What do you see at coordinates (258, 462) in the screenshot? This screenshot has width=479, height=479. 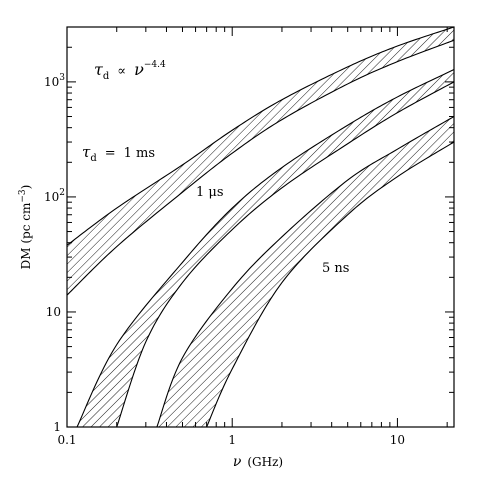 I see `x-axis-label: ν (GHz)` at bounding box center [258, 462].